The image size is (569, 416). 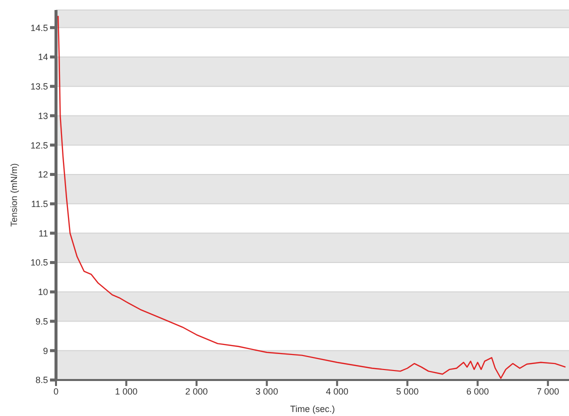 I want to click on y-tick-label: 9, so click(x=45, y=351).